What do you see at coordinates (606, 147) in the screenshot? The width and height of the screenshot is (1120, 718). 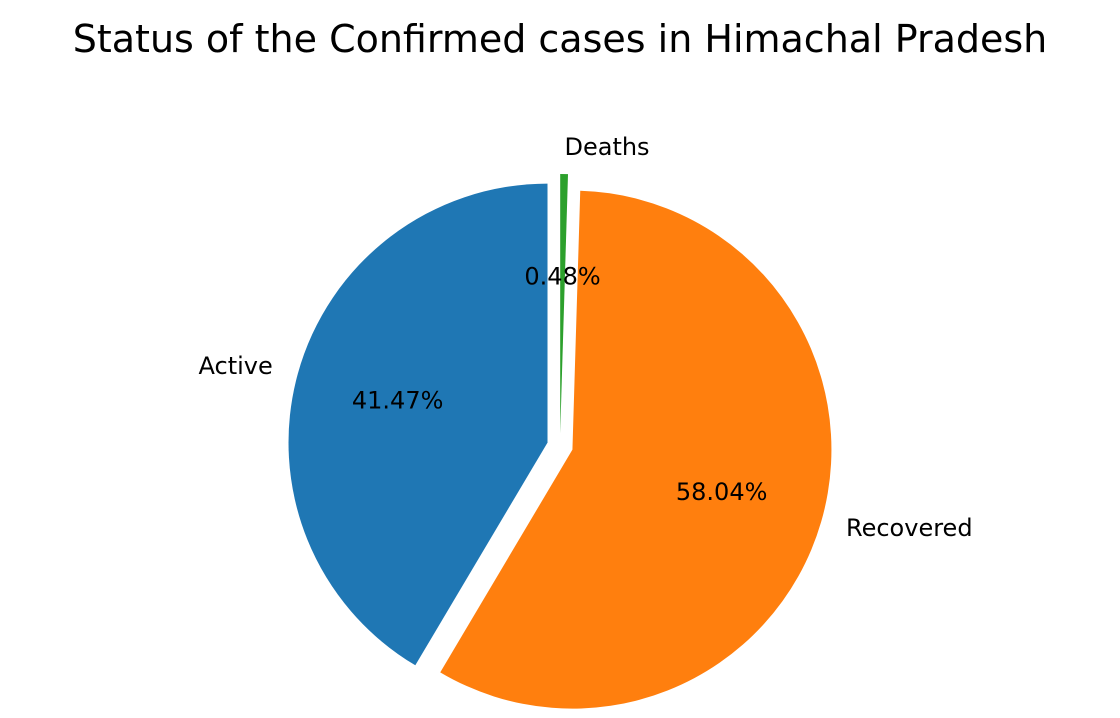 I see `slice-label-deaths: Deaths` at bounding box center [606, 147].